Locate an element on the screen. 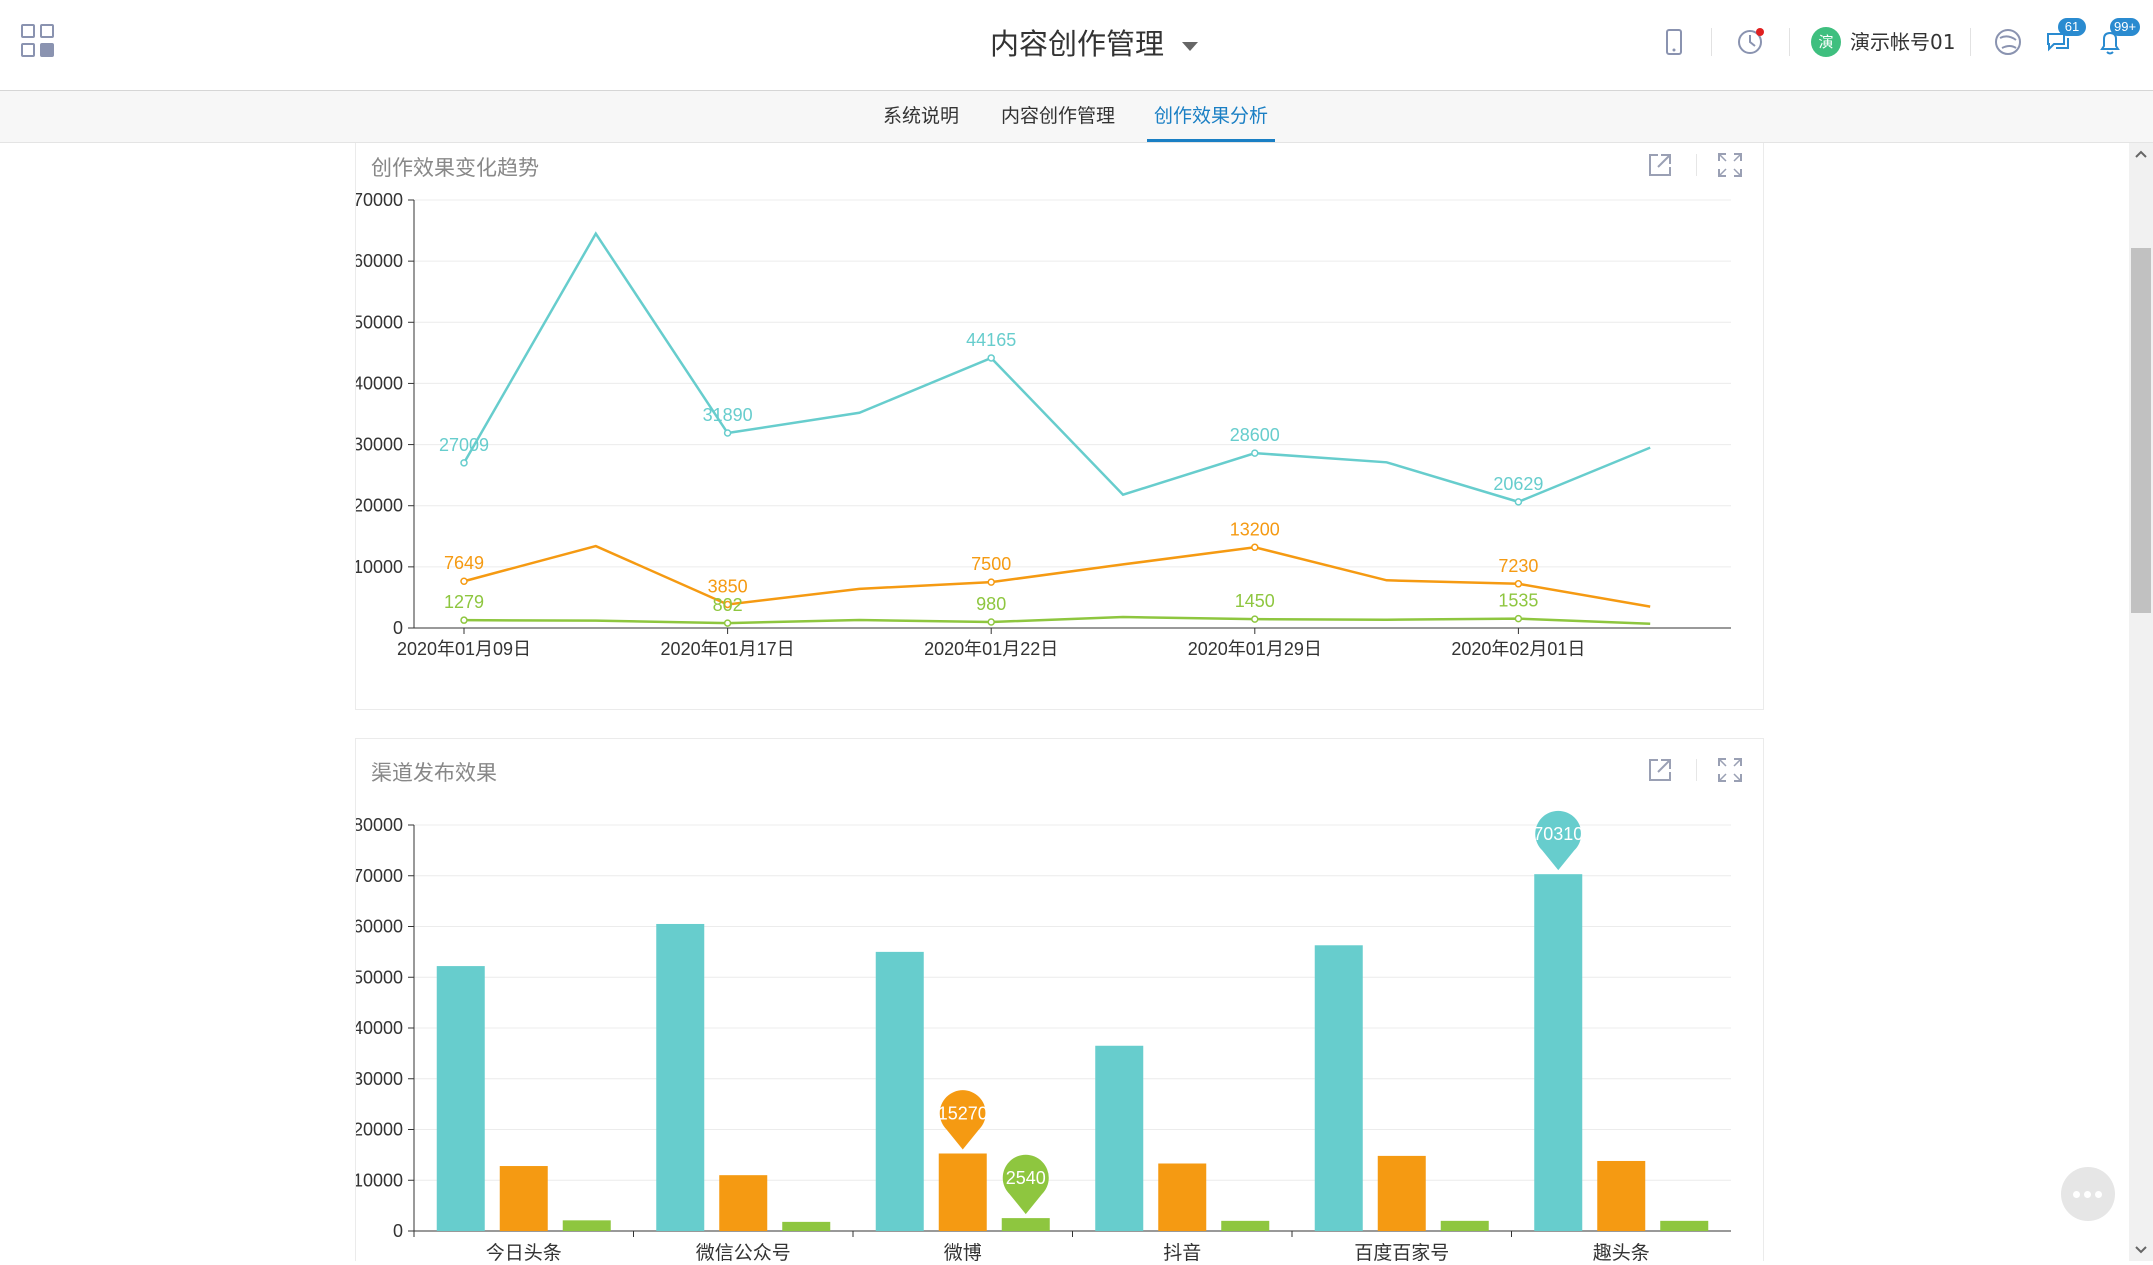  data-label: 1535 is located at coordinates (1518, 601).